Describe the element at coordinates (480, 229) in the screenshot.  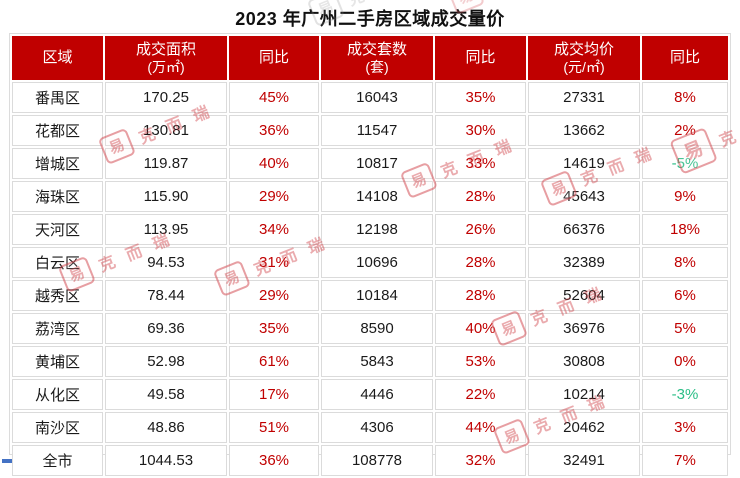
I see `yoy-cell: 26%` at that location.